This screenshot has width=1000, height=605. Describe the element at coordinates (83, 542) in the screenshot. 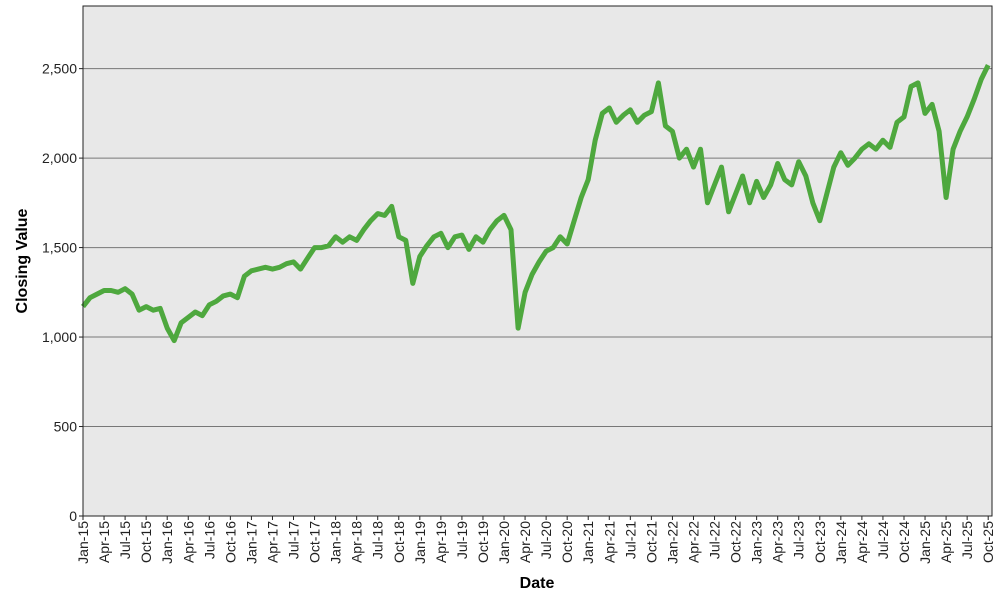

I see `x-tick-label: Jan-15` at that location.